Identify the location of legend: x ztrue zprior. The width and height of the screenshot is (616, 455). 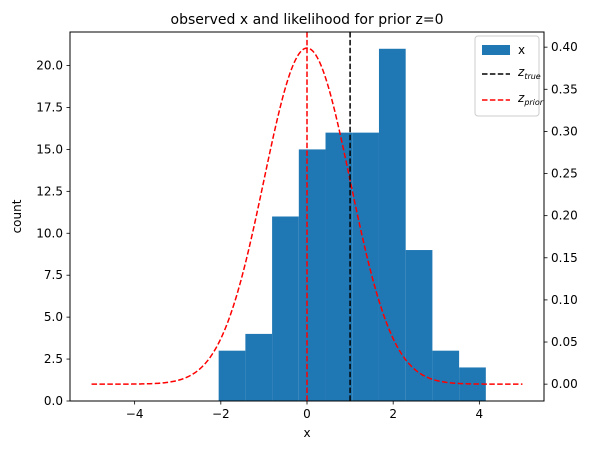
(509, 76).